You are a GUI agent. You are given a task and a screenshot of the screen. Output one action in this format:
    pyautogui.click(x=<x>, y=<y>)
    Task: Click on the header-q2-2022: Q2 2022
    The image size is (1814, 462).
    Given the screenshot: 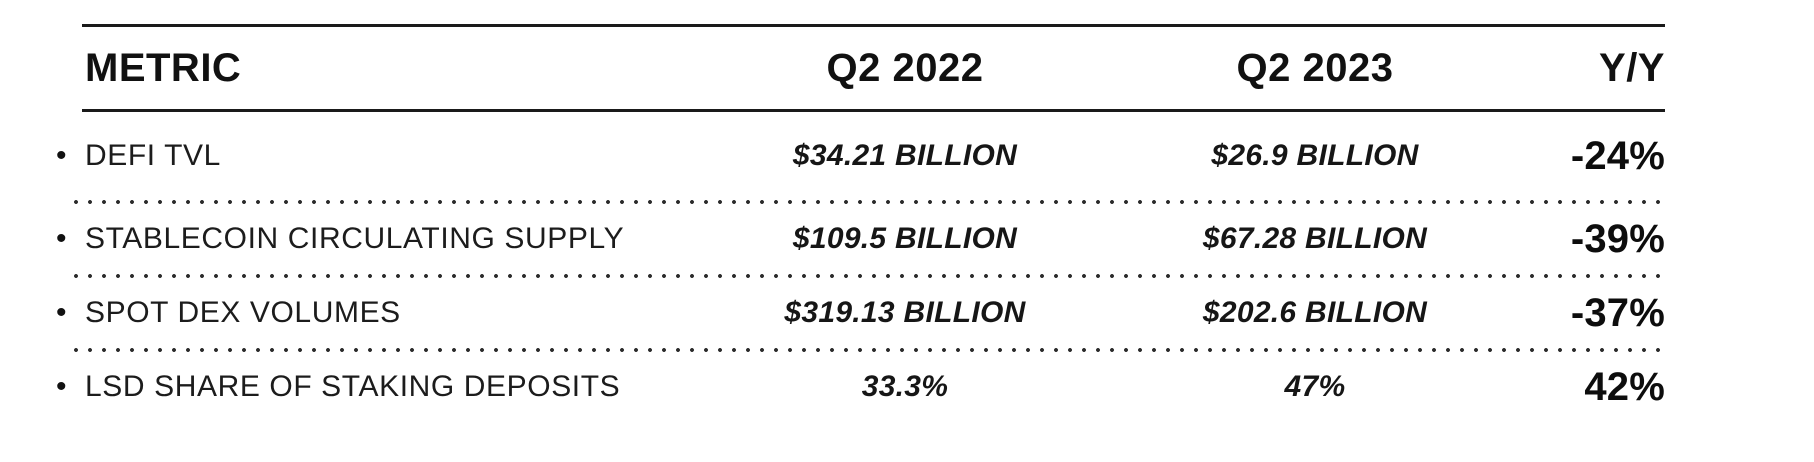 What is the action you would take?
    pyautogui.click(x=905, y=67)
    